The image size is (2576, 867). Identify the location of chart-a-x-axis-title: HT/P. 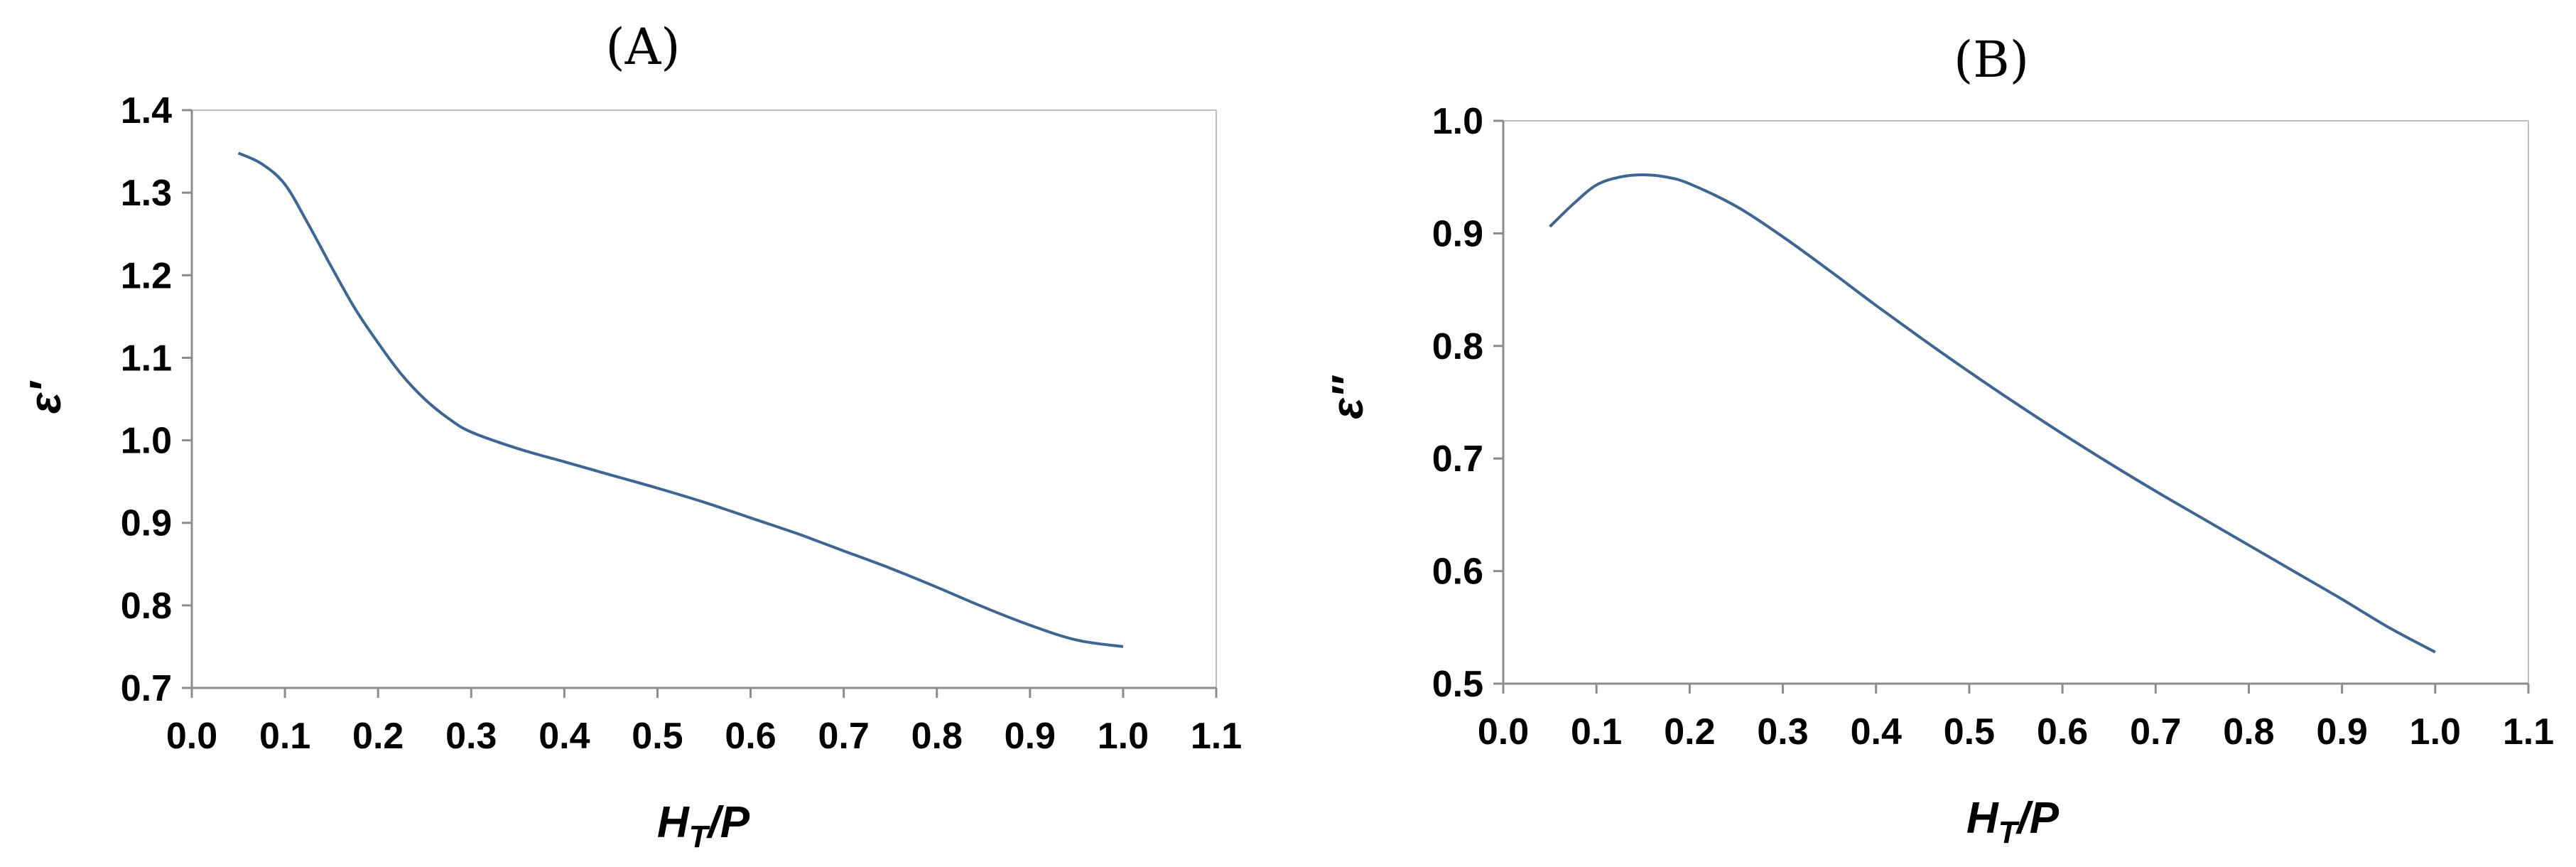
(703, 826).